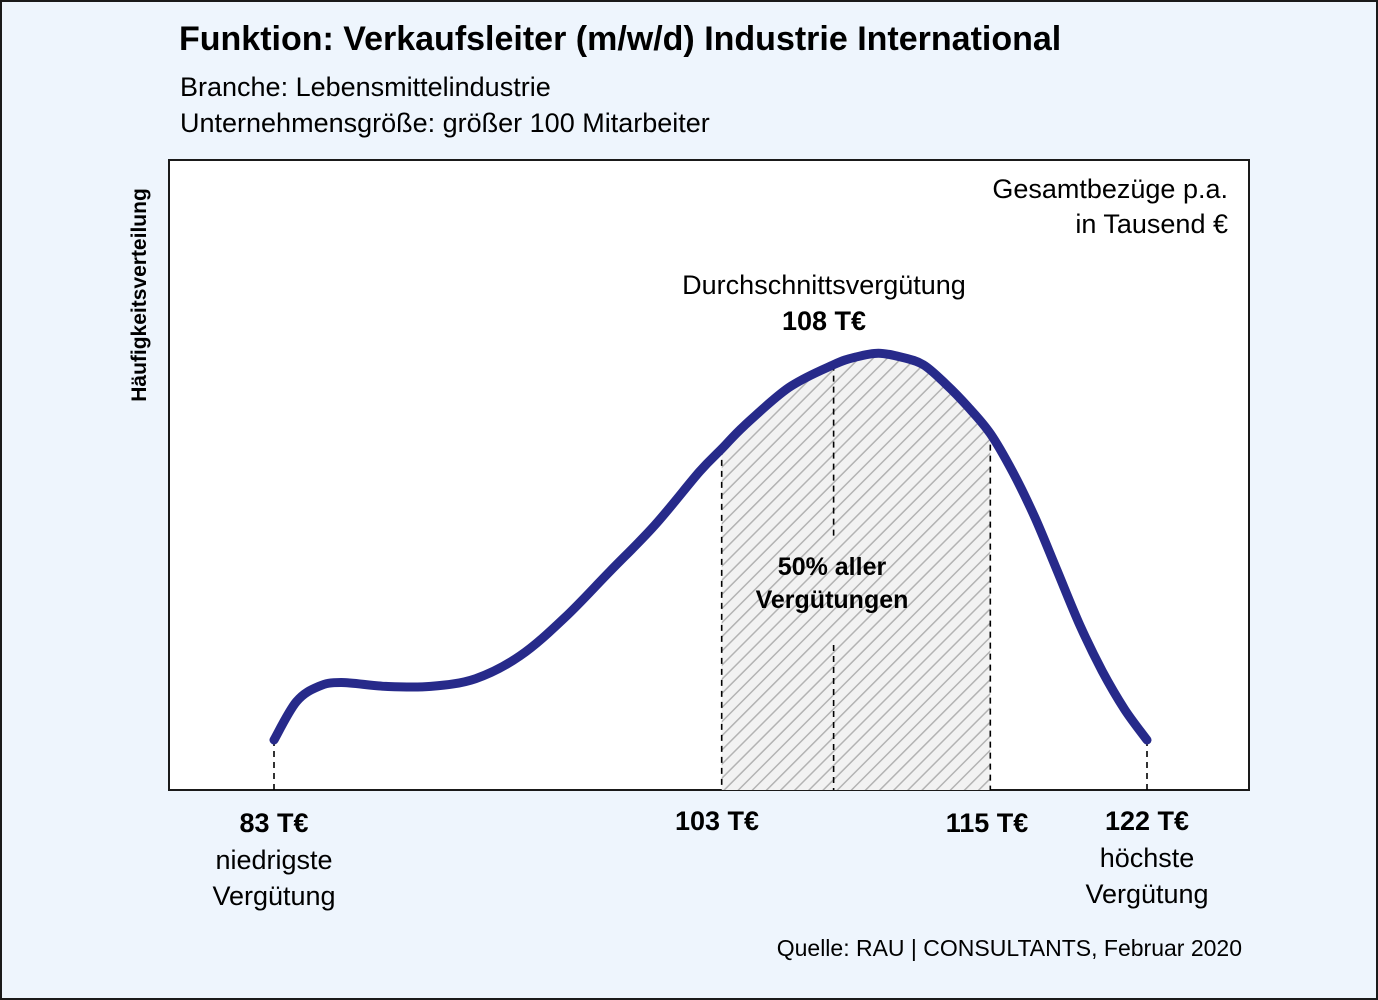 This screenshot has width=1378, height=1000. Describe the element at coordinates (824, 285) in the screenshot. I see `average-label: Durchschnittsvergütung` at that location.